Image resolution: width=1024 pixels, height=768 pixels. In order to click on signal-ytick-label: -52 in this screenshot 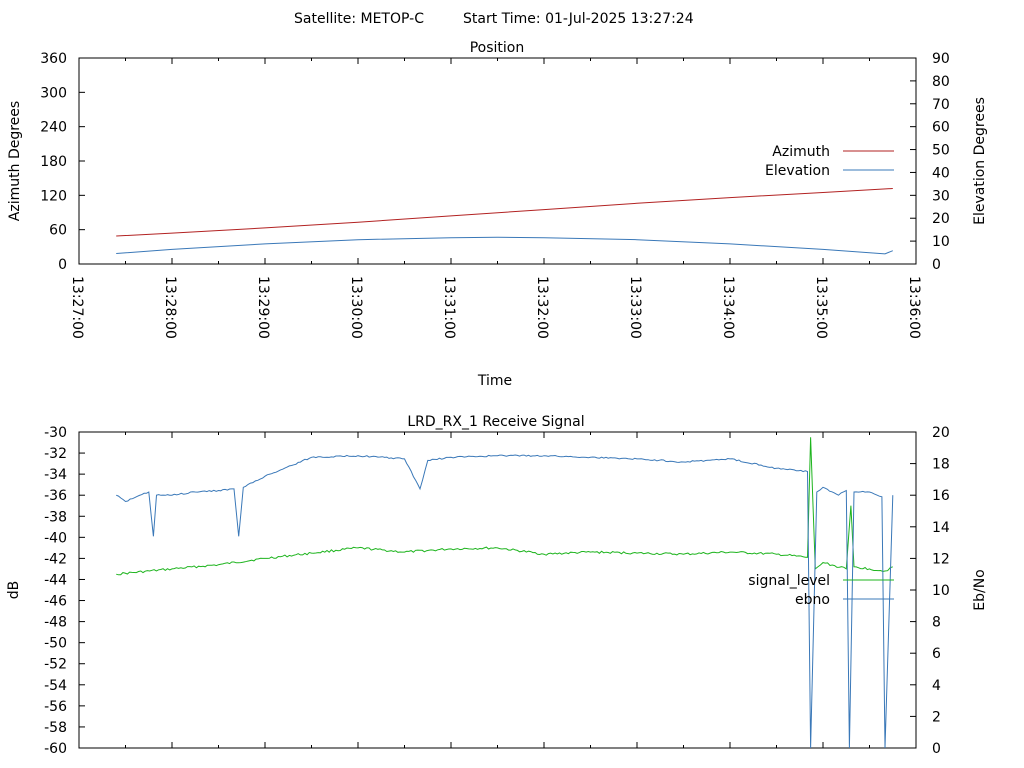, I will do `click(55, 665)`.